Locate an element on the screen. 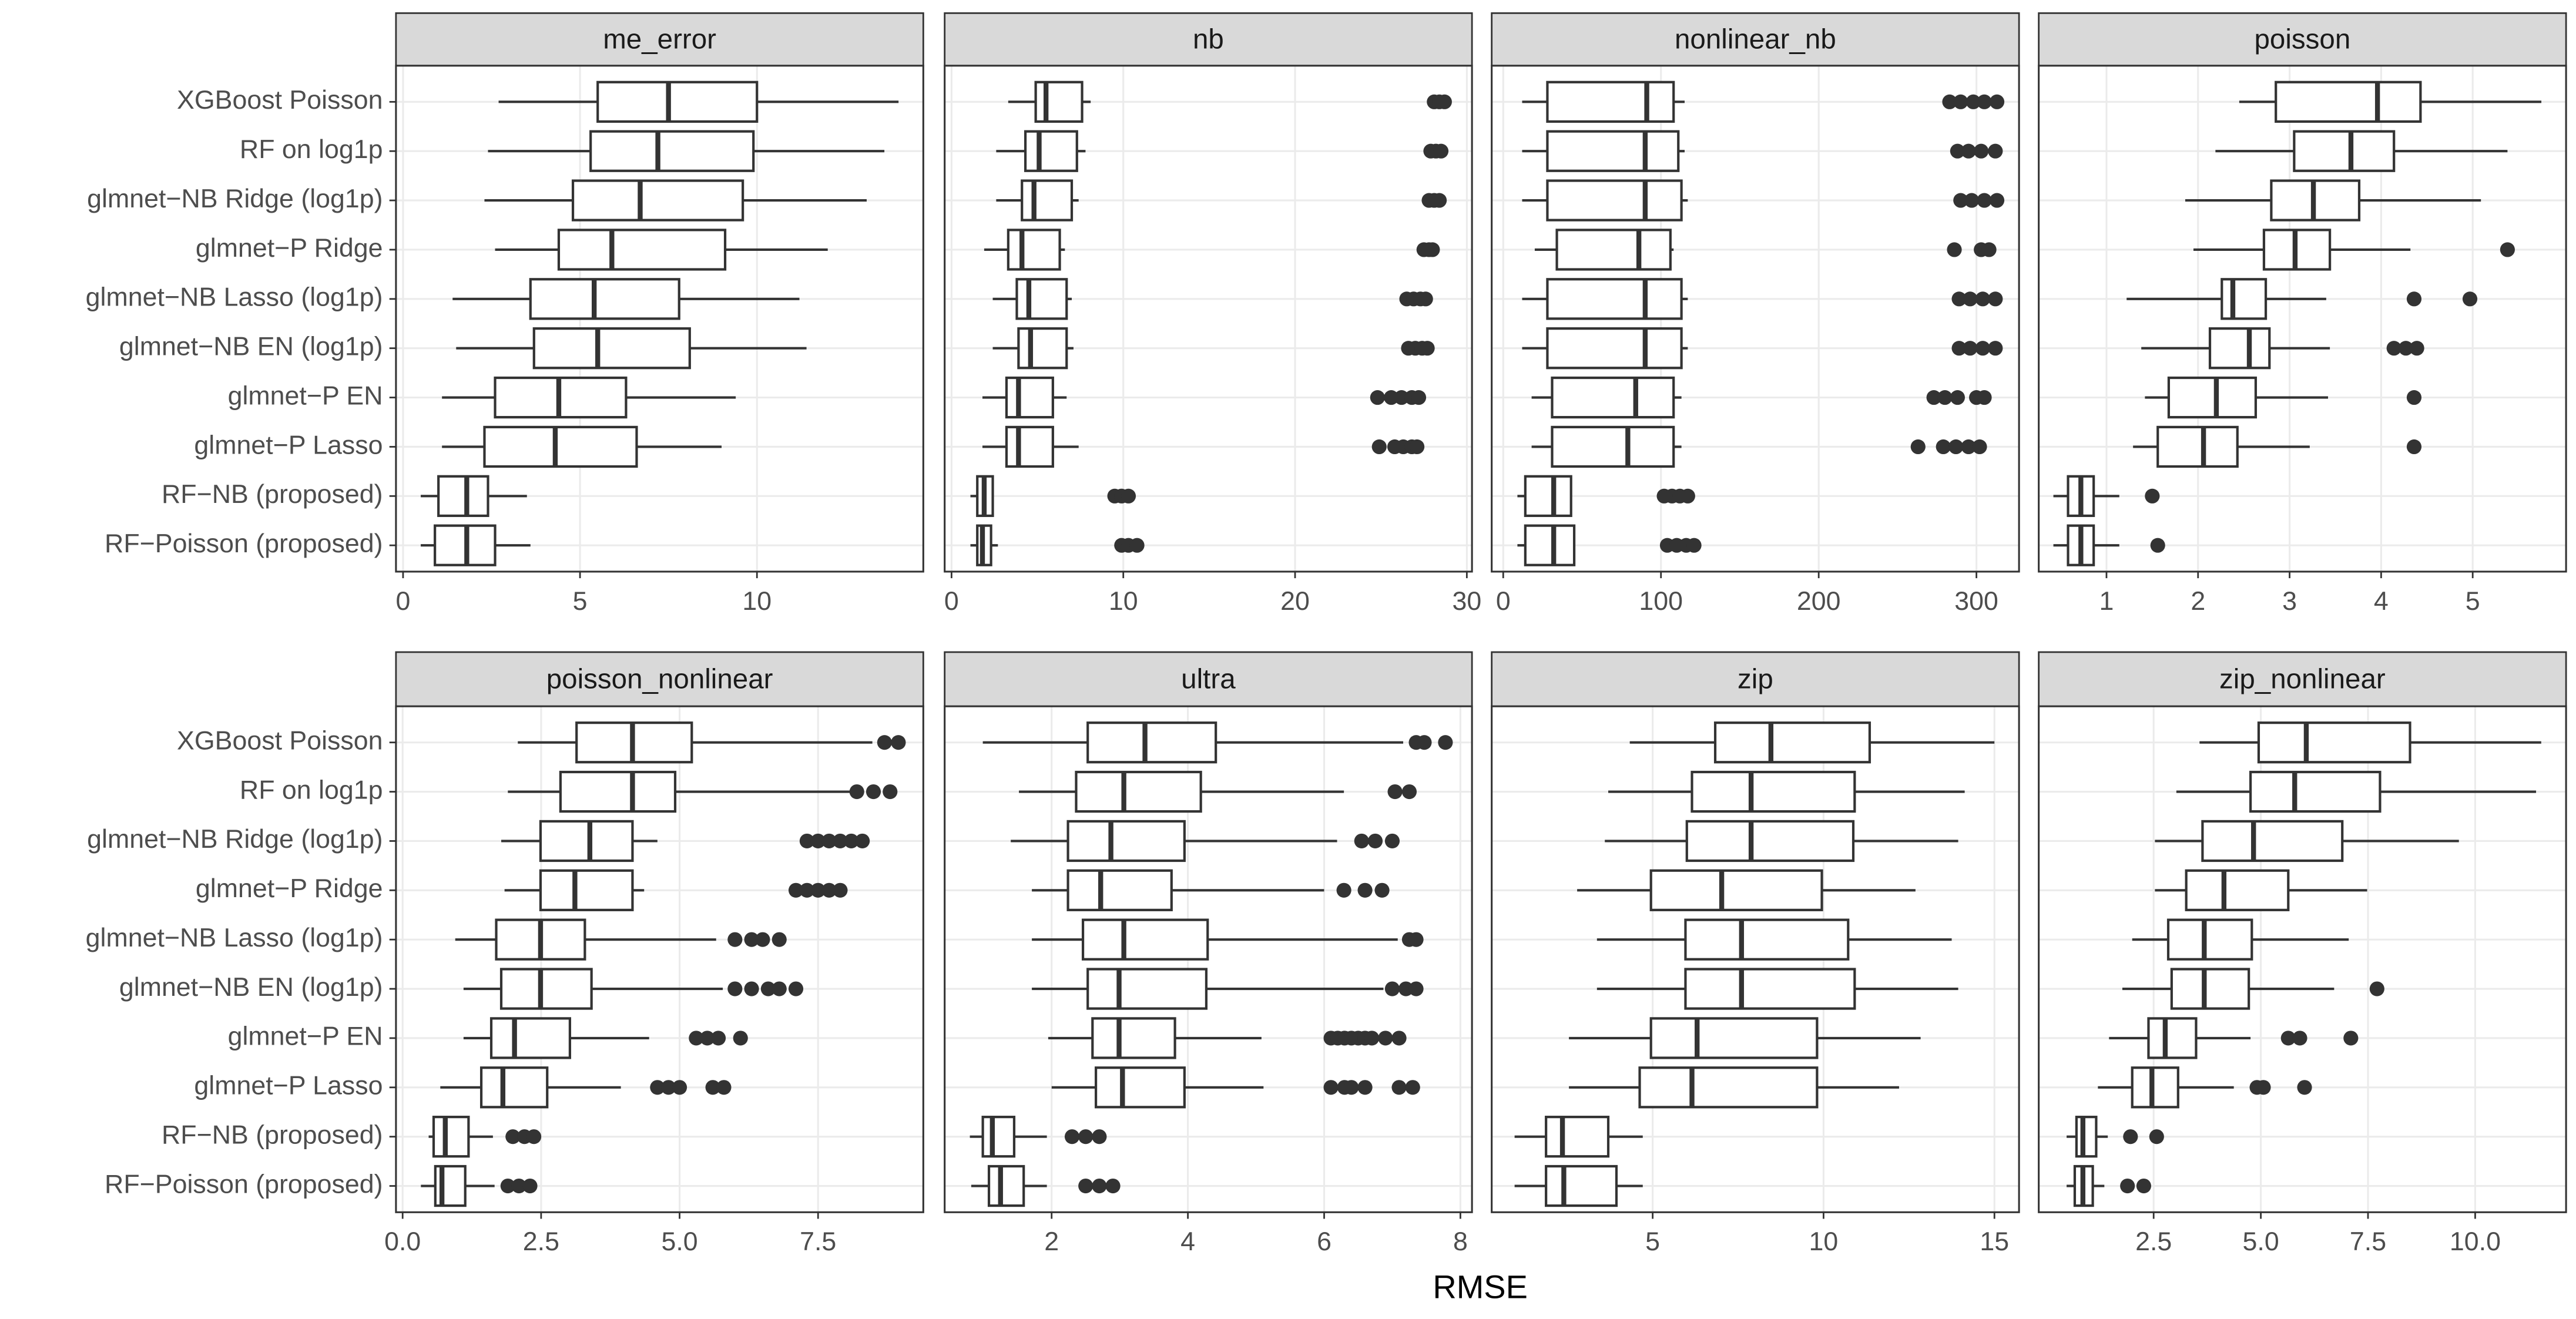 The image size is (2576, 1319). x-tick-label: 0.0 is located at coordinates (402, 1241).